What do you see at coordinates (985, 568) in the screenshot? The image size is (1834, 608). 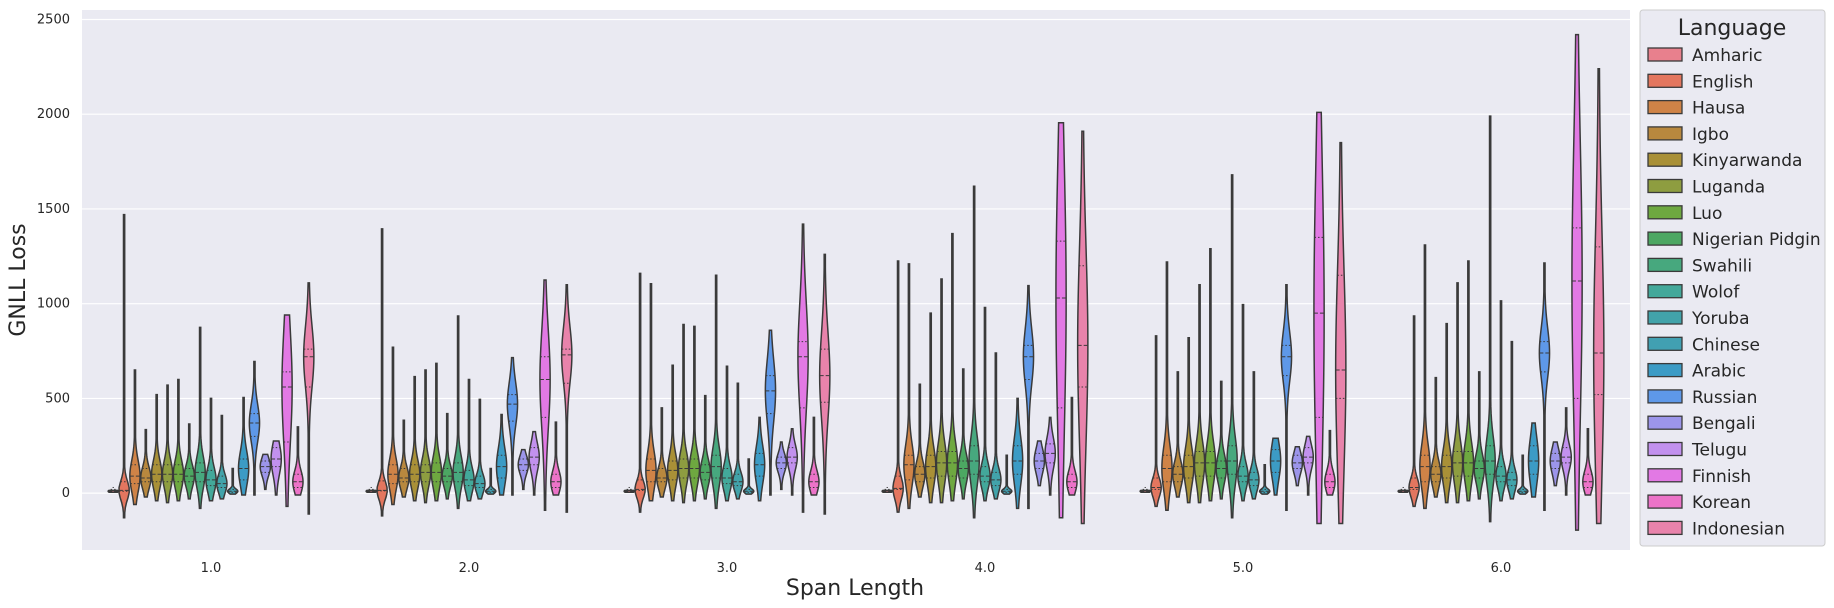 I see `x-tick-label: 4.0` at bounding box center [985, 568].